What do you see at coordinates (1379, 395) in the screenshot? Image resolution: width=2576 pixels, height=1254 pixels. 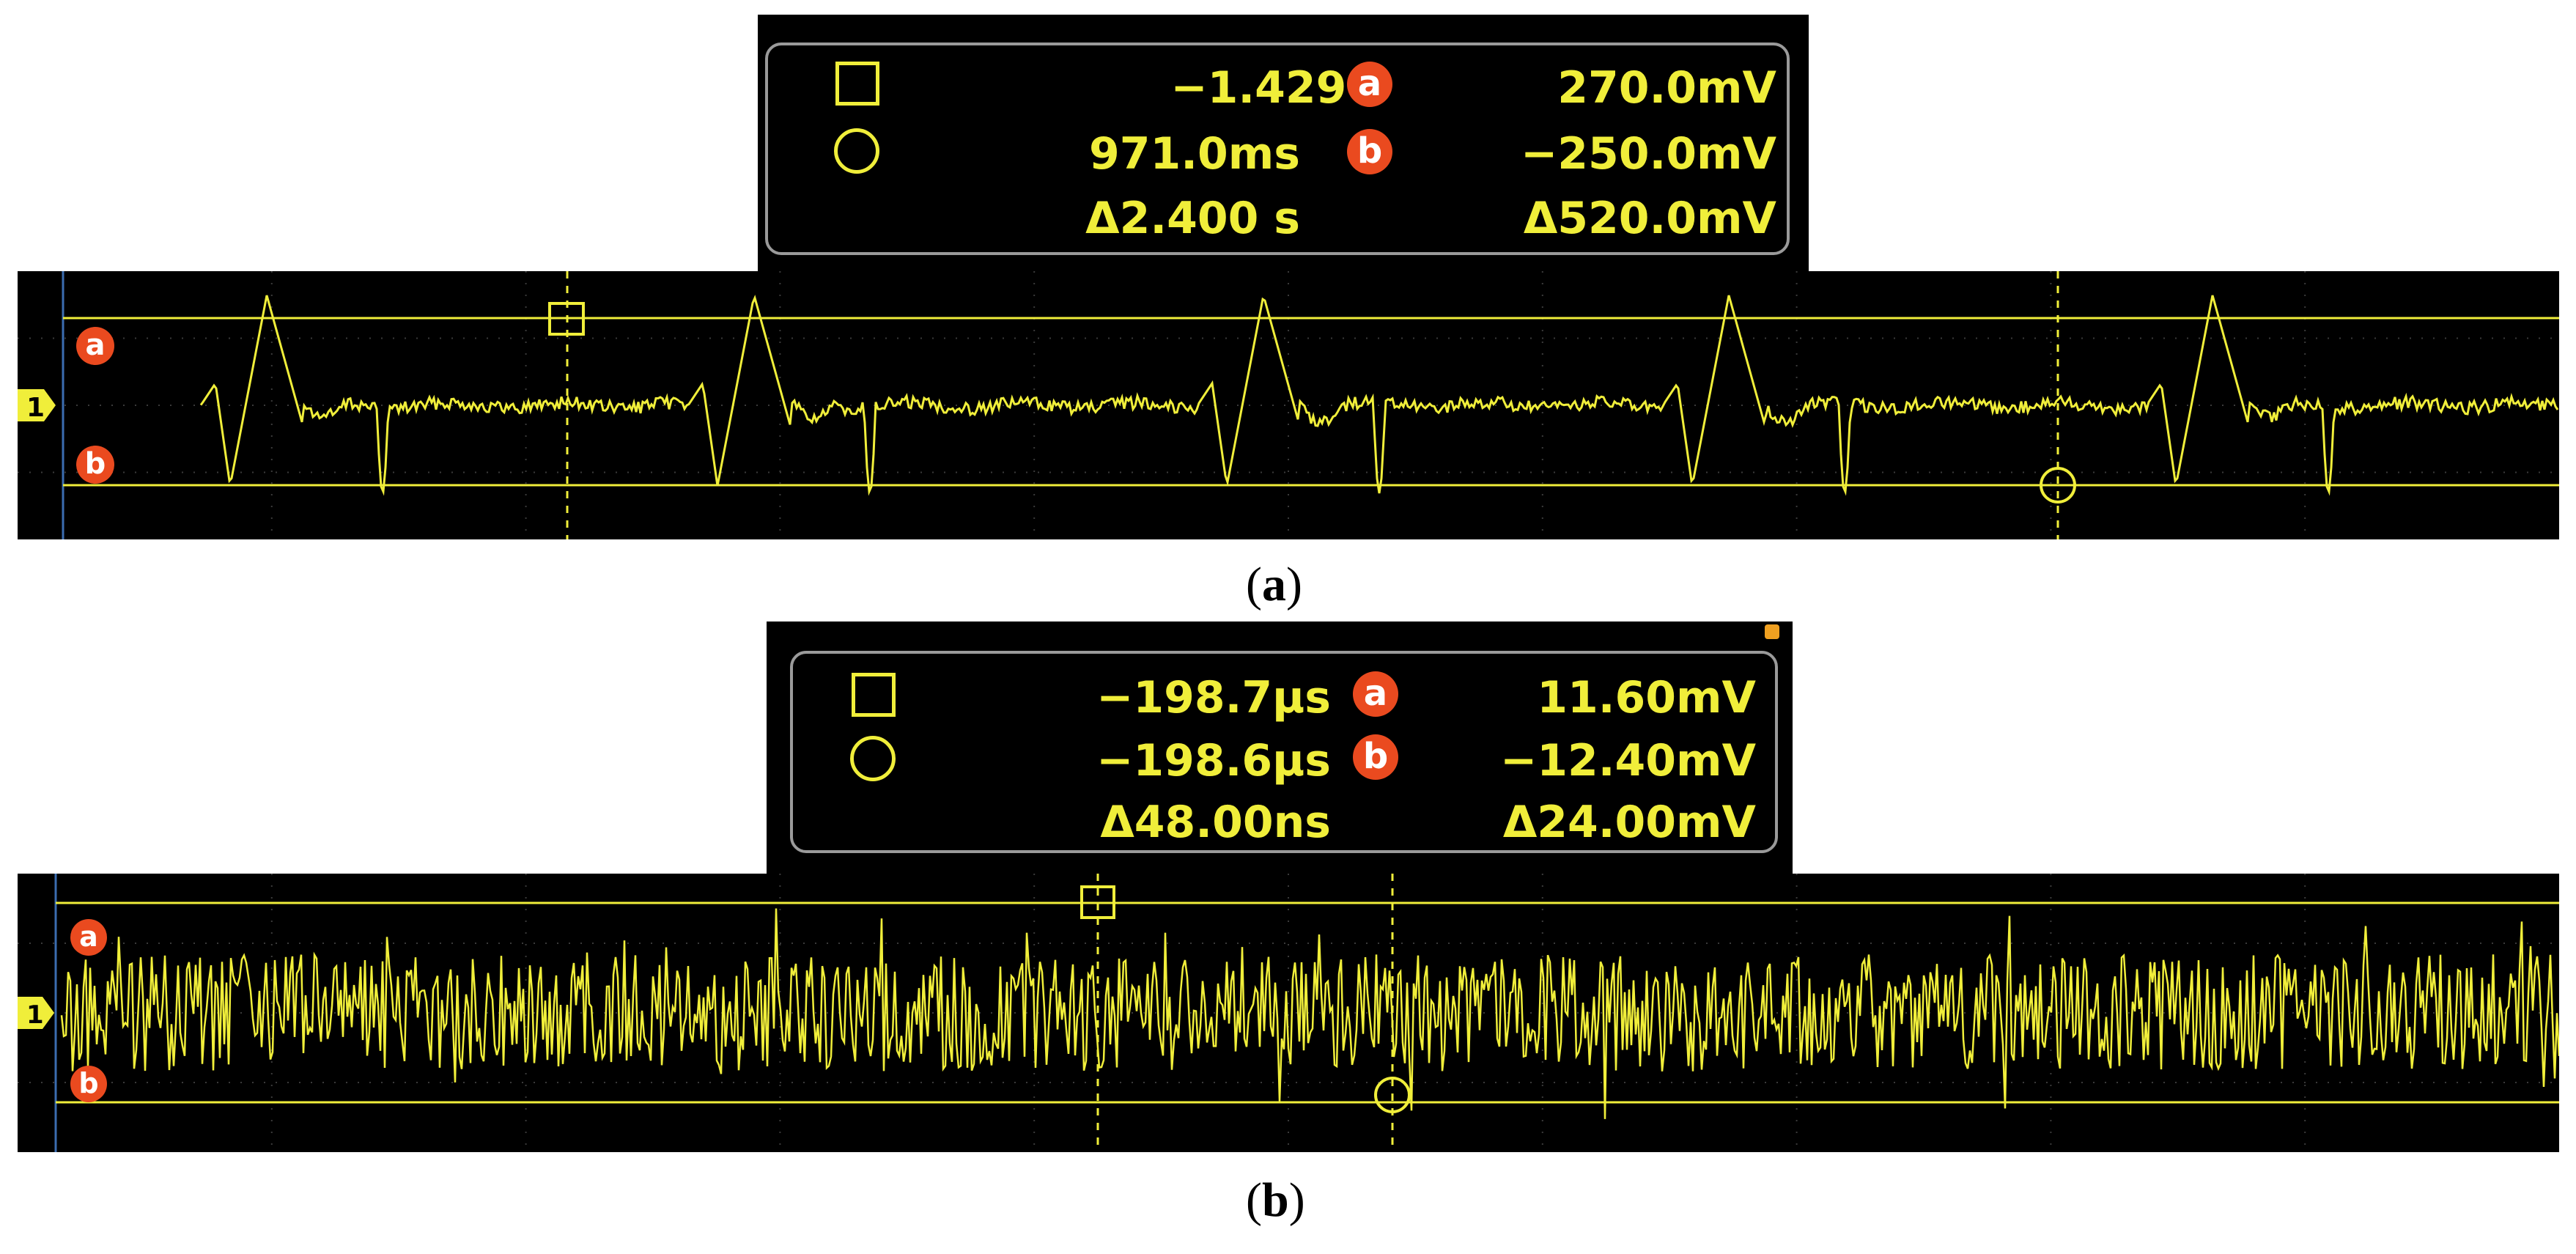 I see `waveform-a-trace` at bounding box center [1379, 395].